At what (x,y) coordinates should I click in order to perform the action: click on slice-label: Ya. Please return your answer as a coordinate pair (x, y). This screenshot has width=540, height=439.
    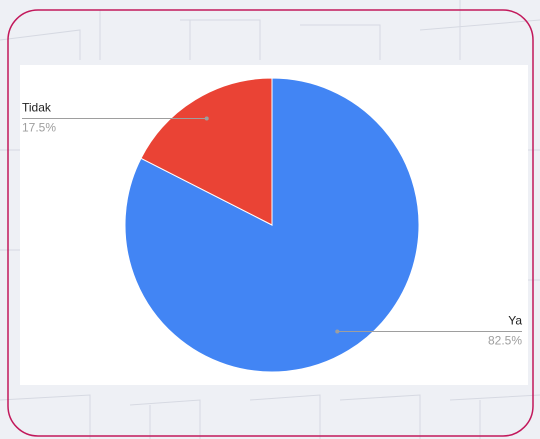
    Looking at the image, I should click on (515, 321).